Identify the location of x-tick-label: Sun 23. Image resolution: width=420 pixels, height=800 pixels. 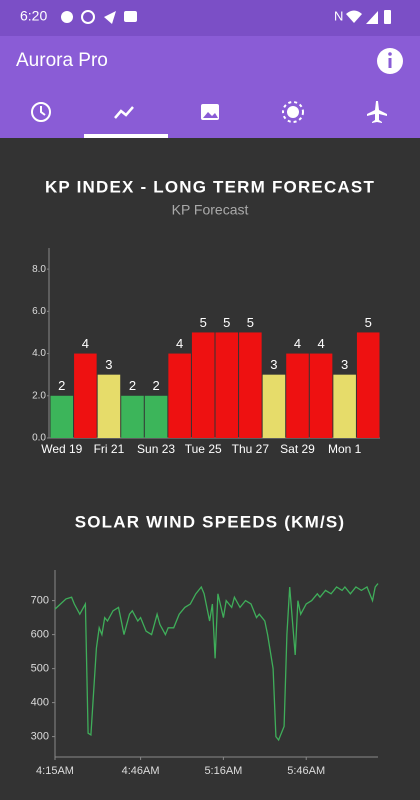
(156, 449).